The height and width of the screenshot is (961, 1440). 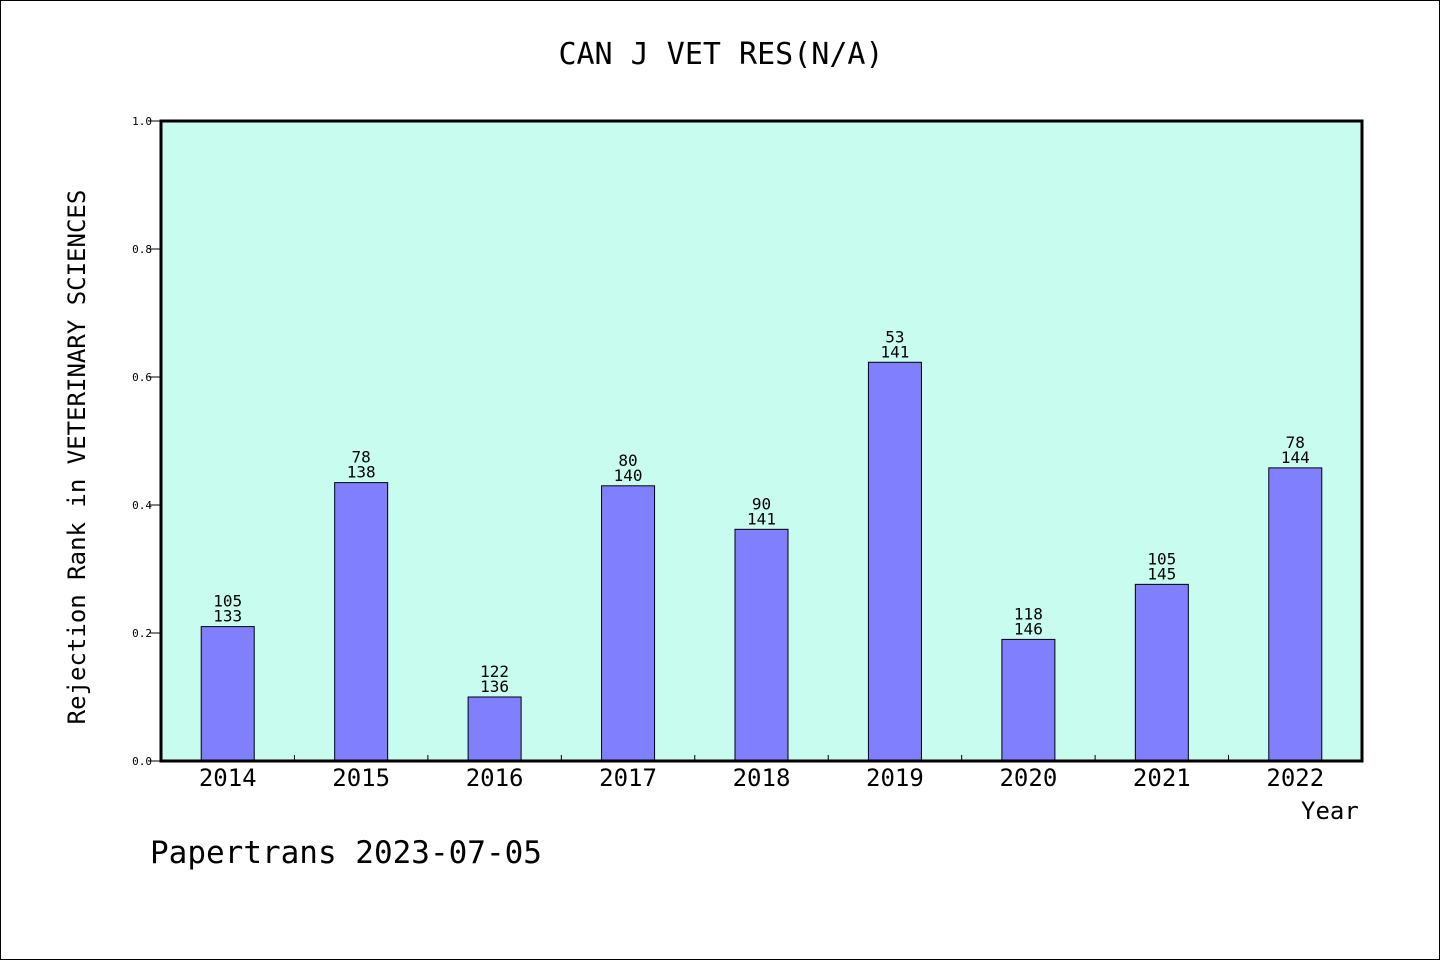 I want to click on x-tick-label: 2022, so click(x=1295, y=778).